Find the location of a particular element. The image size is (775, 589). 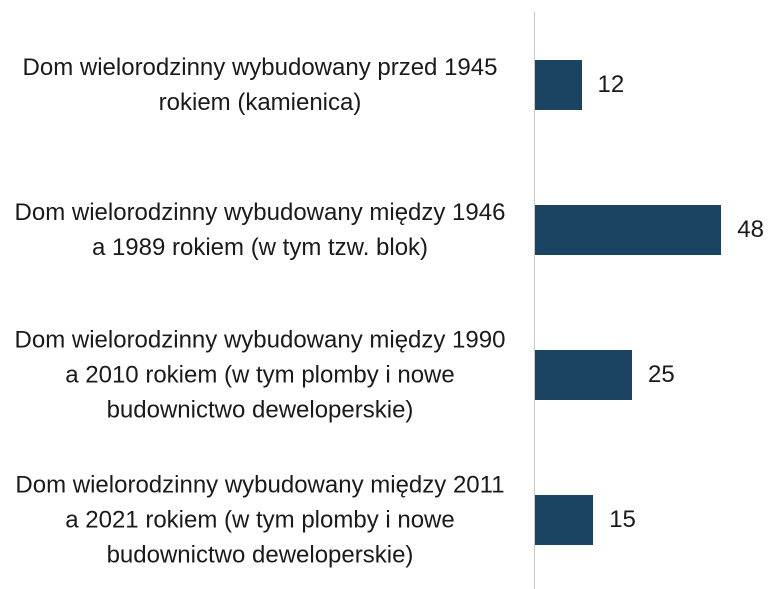

data-label: 25 is located at coordinates (661, 374).